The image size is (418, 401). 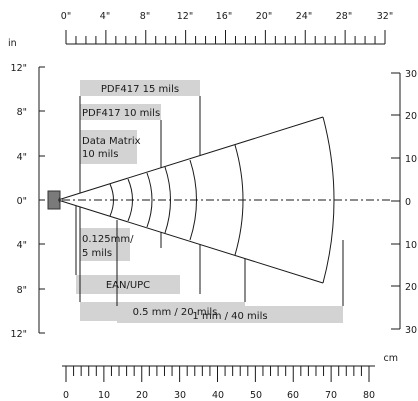 What do you see at coordinates (22, 290) in the screenshot?
I see `left-label-8-bottom: 8"` at bounding box center [22, 290].